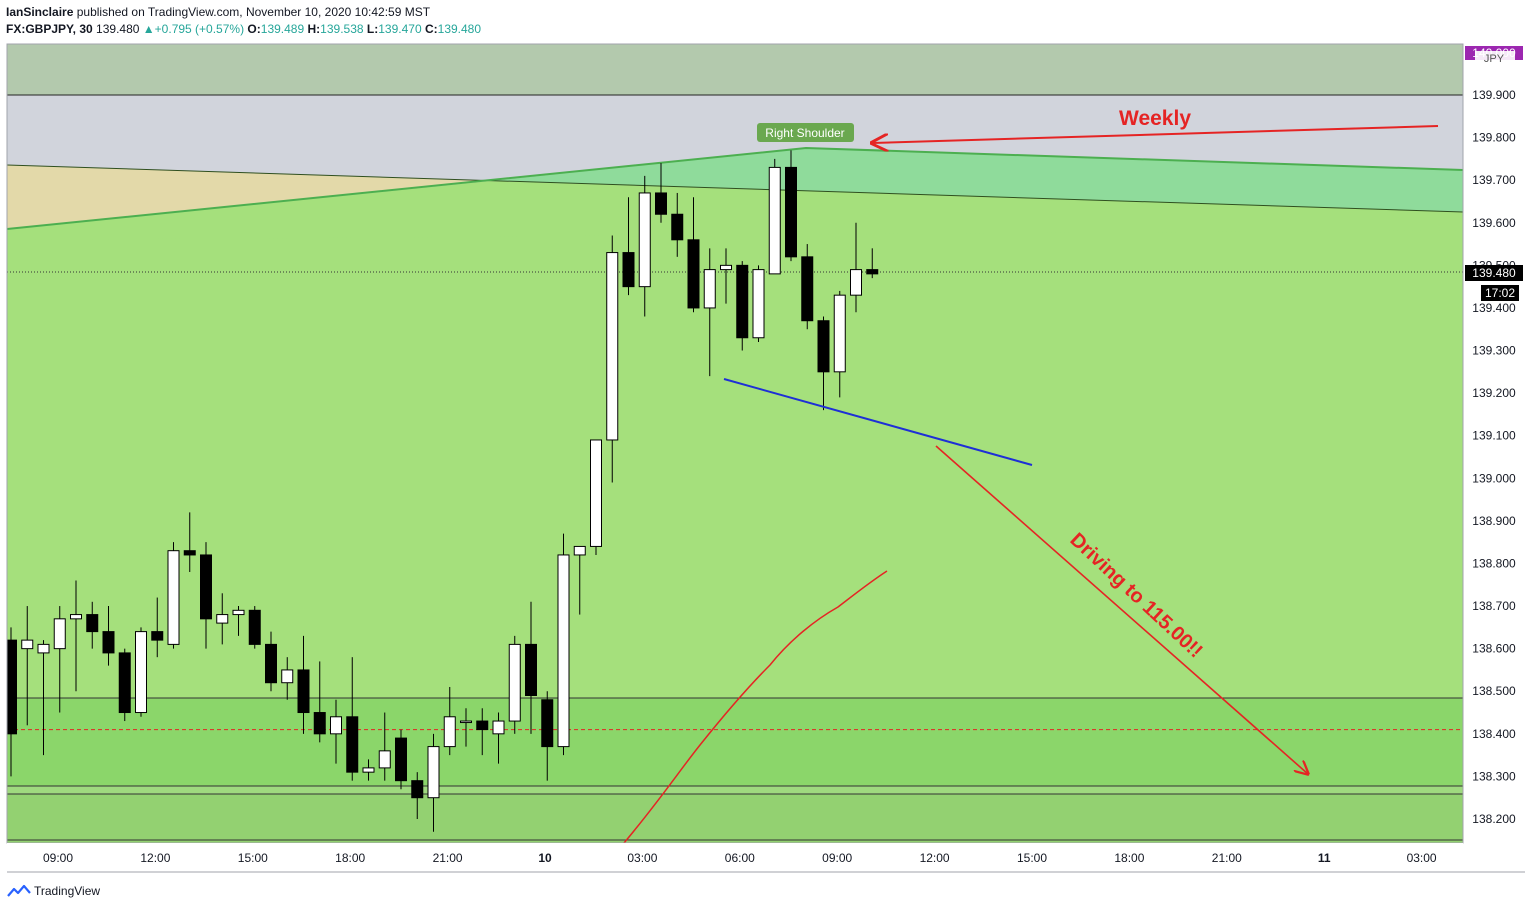  I want to click on current-price-value: 139.480, so click(1494, 273).